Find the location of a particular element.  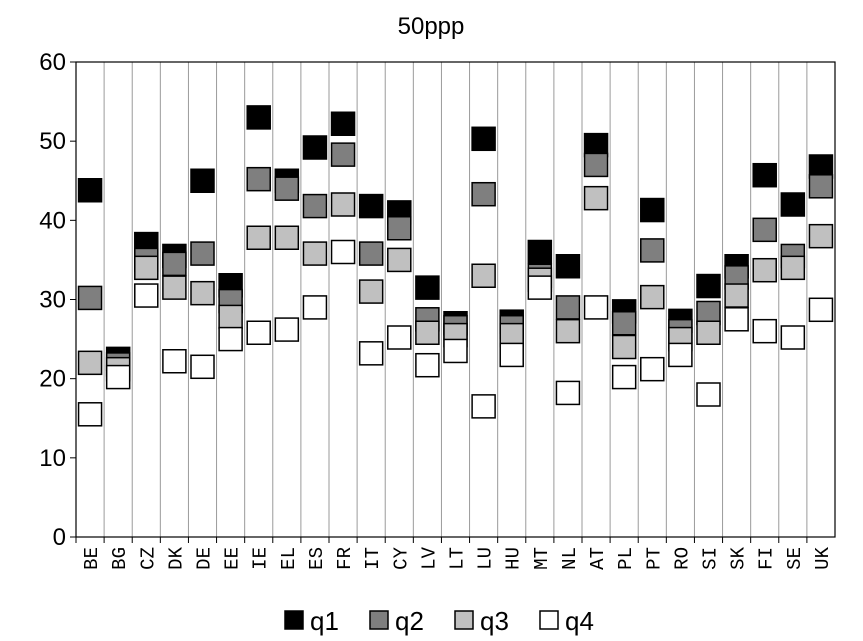

data-point-q4-EE is located at coordinates (230, 339).